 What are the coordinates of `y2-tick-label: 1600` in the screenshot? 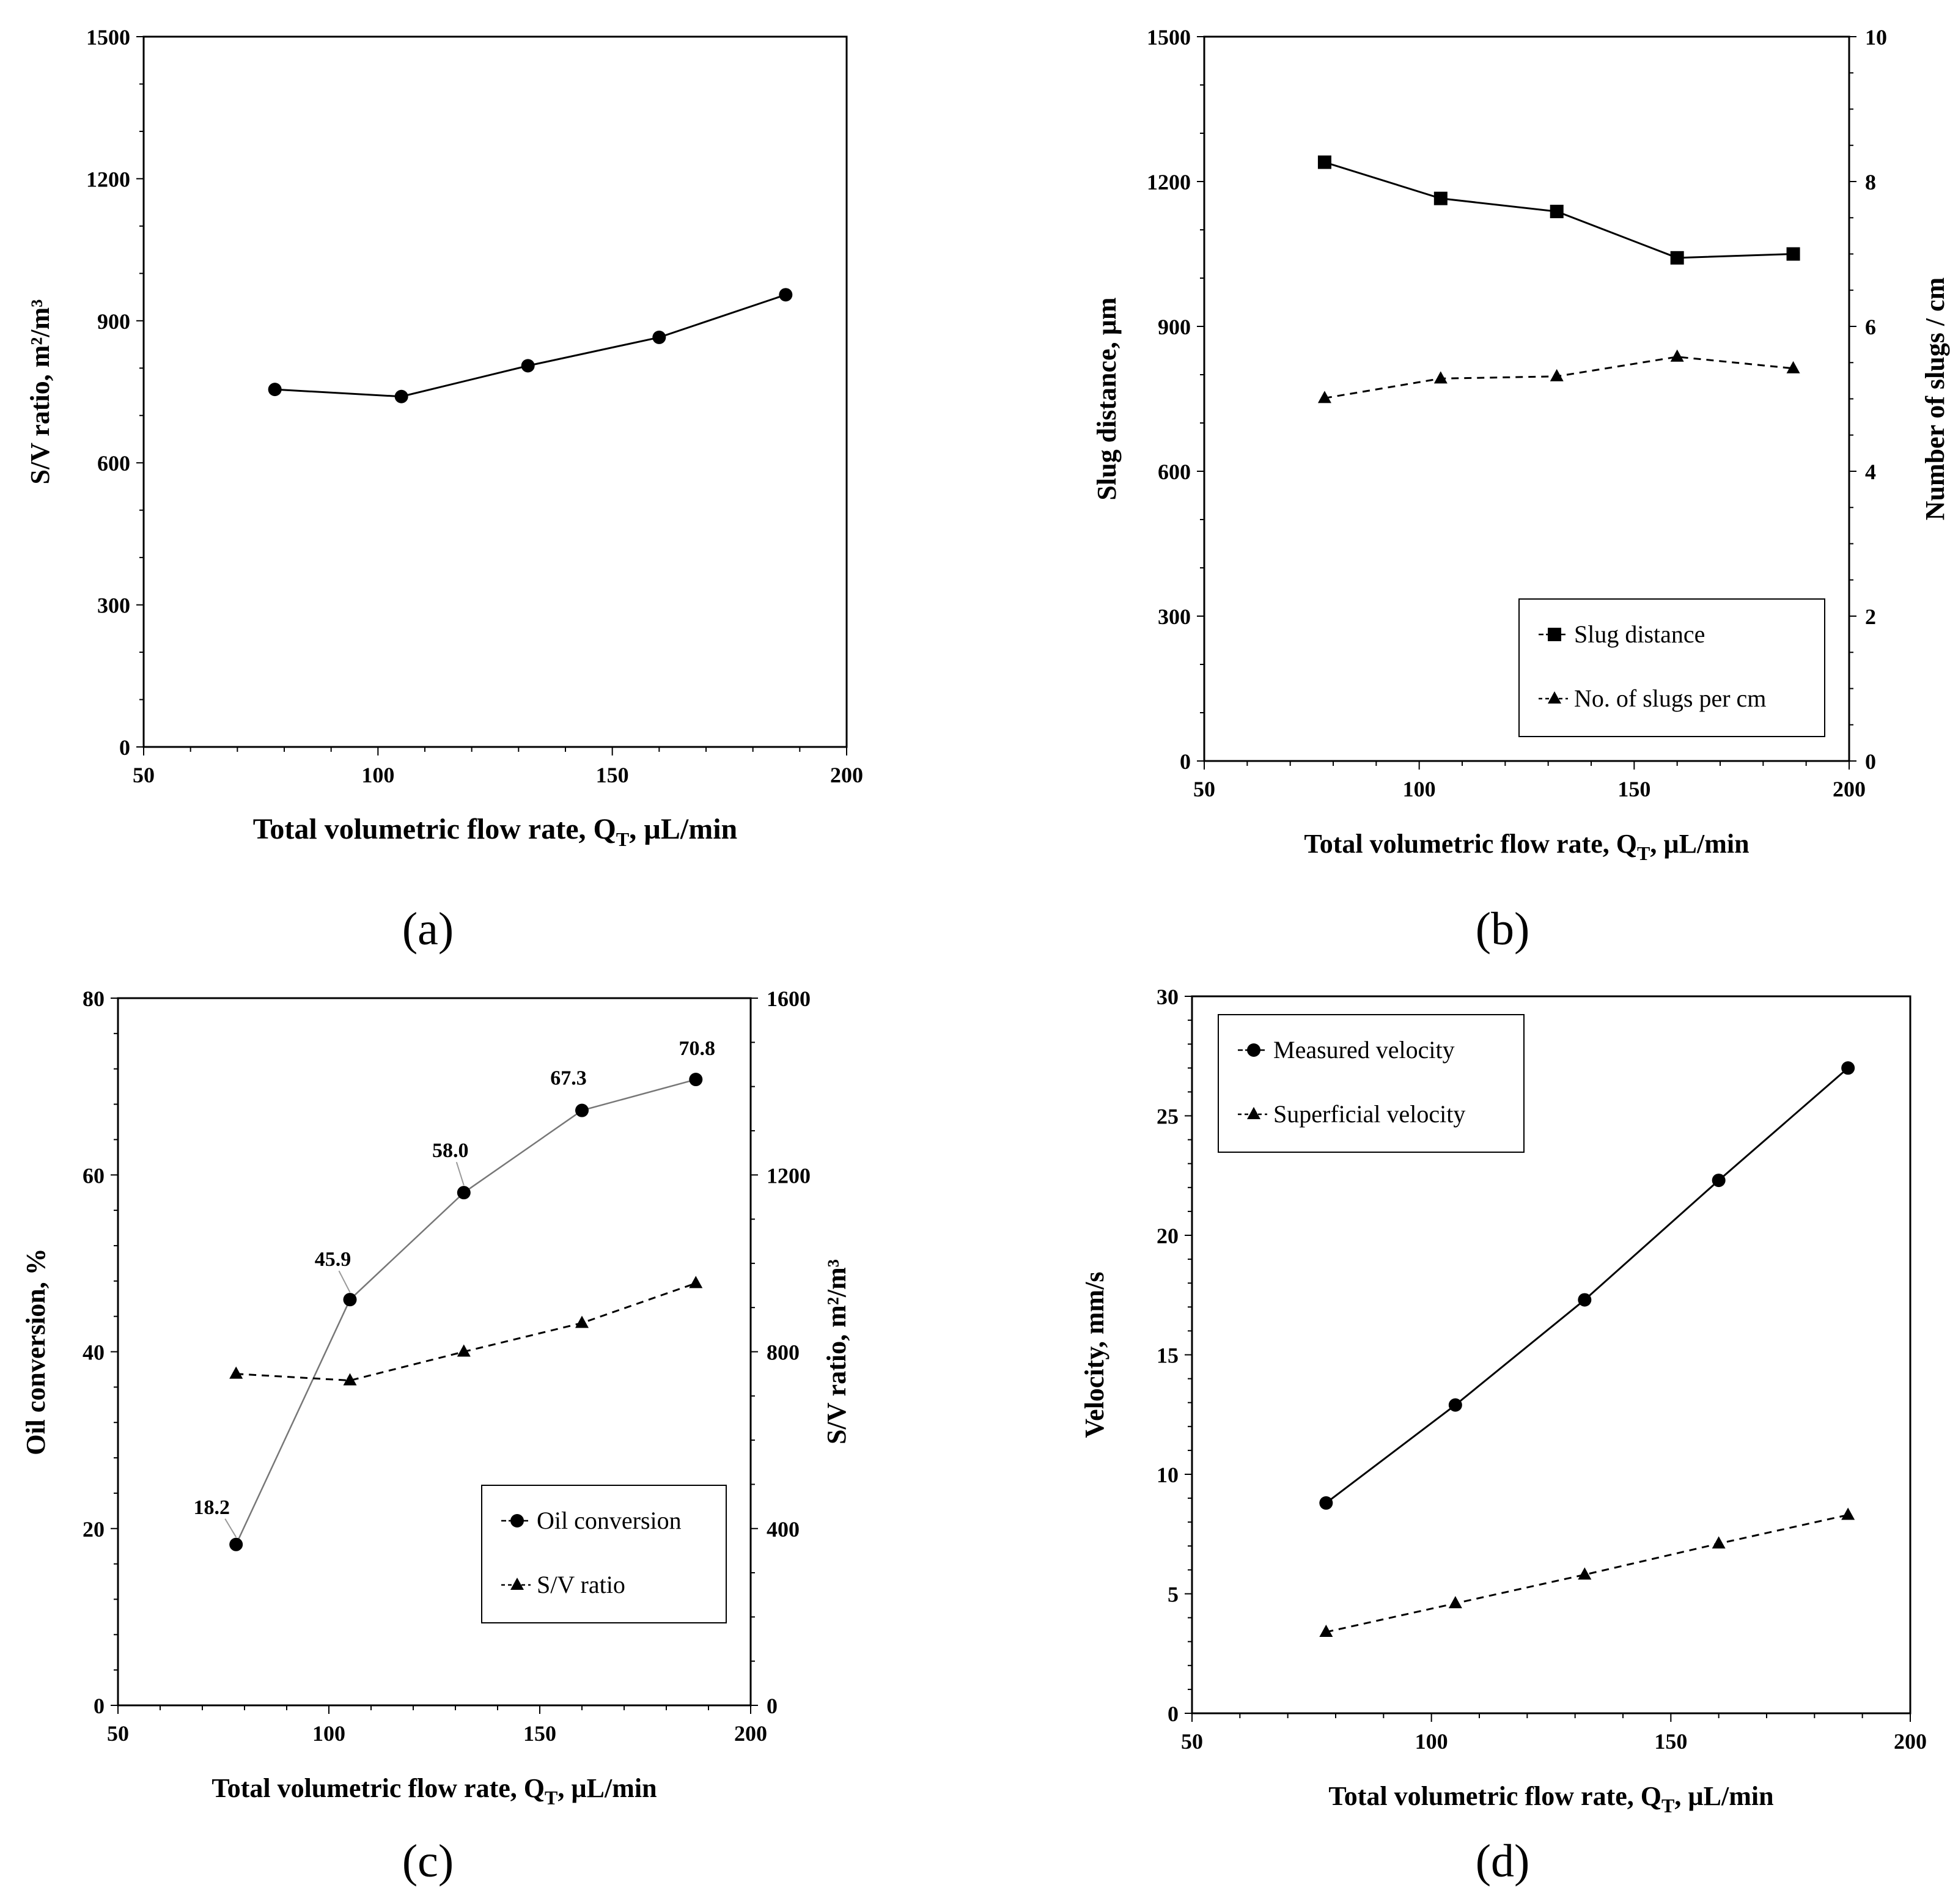 It's located at (789, 999).